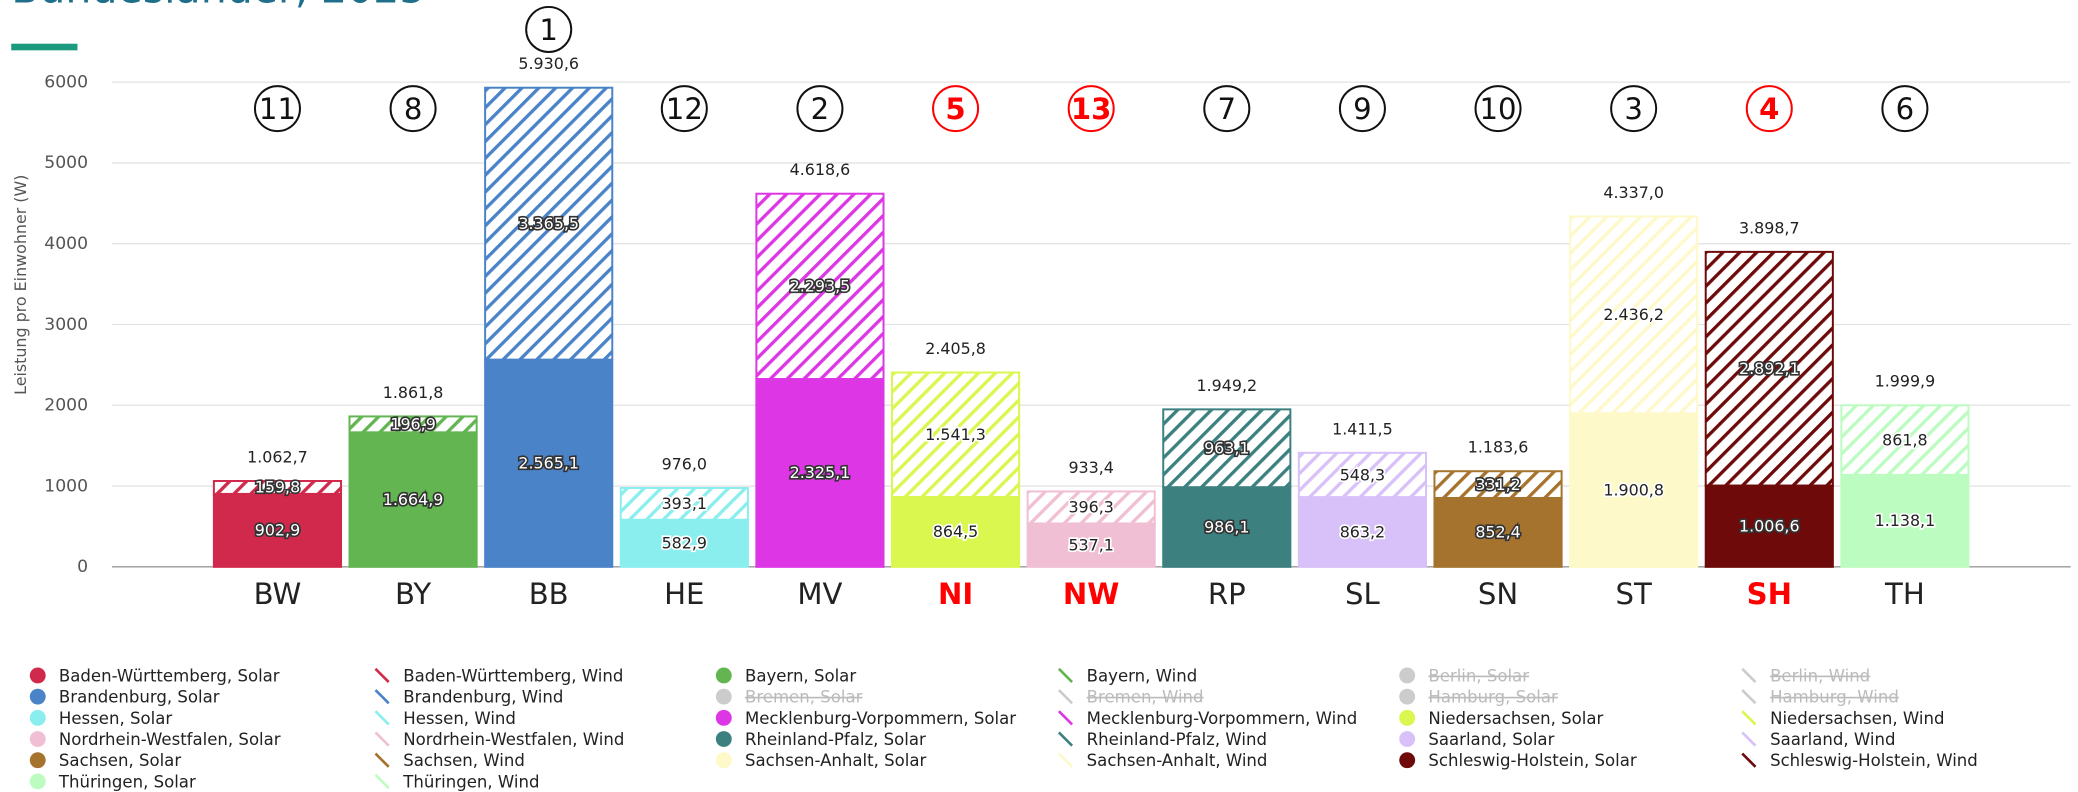 The height and width of the screenshot is (792, 2078). I want to click on segment-label: 393,1, so click(684, 503).